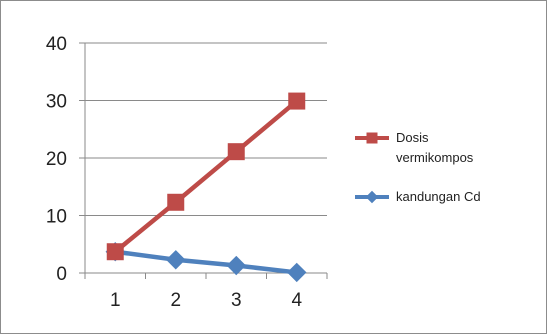  I want to click on x-tick-label: 1, so click(115, 300).